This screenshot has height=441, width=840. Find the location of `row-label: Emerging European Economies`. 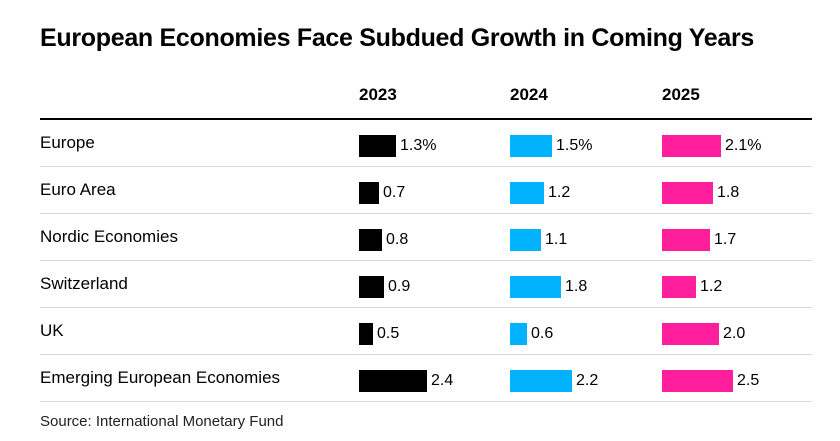

row-label: Emerging European Economies is located at coordinates (160, 377).